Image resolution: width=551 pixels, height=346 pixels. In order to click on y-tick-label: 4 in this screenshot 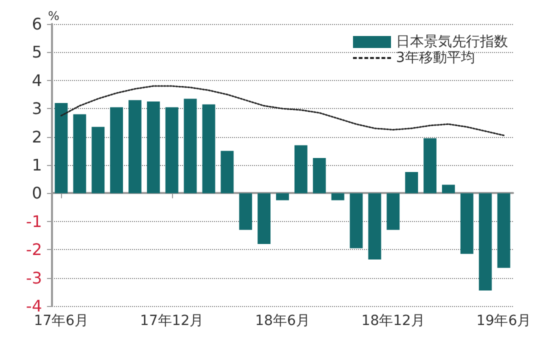, I will do `click(37, 80)`.